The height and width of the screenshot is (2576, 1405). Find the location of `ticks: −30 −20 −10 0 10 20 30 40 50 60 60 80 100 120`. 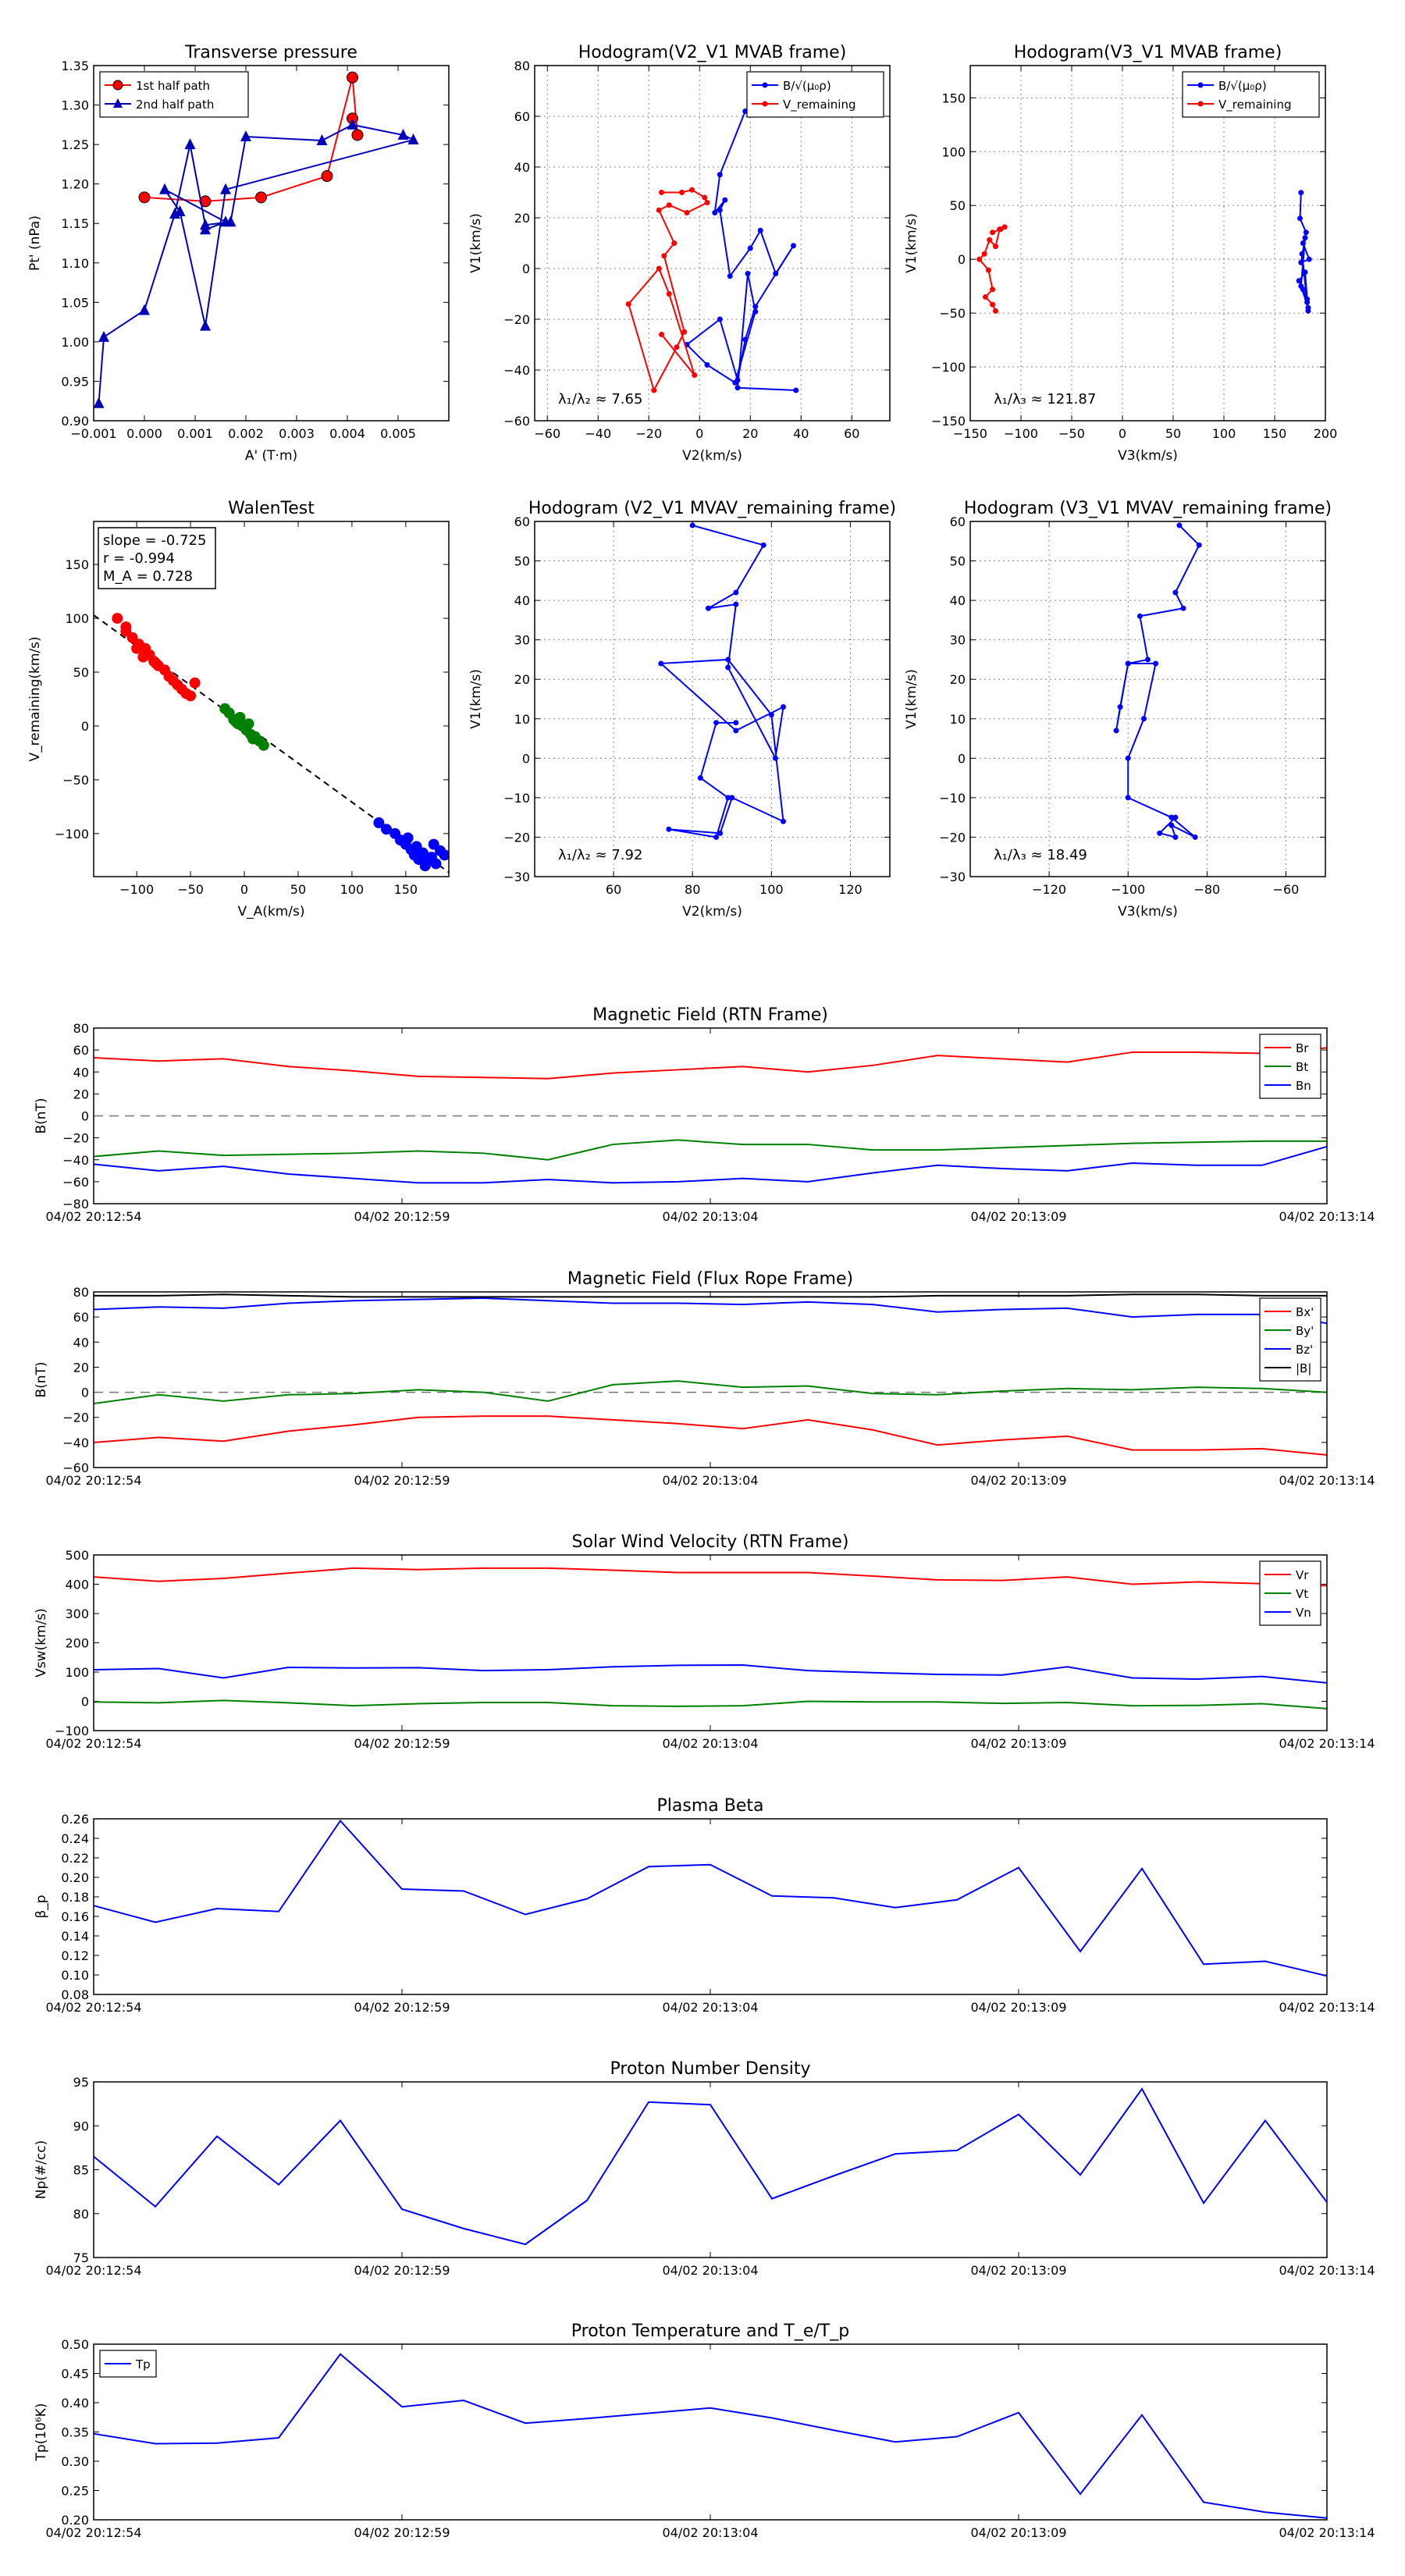

ticks: −30 −20 −10 0 10 20 30 40 50 60 60 80 100 120 is located at coordinates (696, 705).